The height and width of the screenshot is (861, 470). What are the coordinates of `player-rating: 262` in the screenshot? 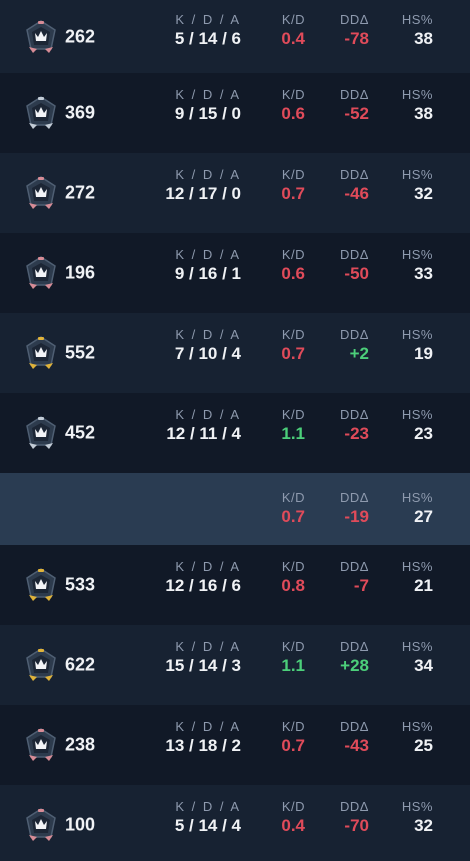 It's located at (80, 36).